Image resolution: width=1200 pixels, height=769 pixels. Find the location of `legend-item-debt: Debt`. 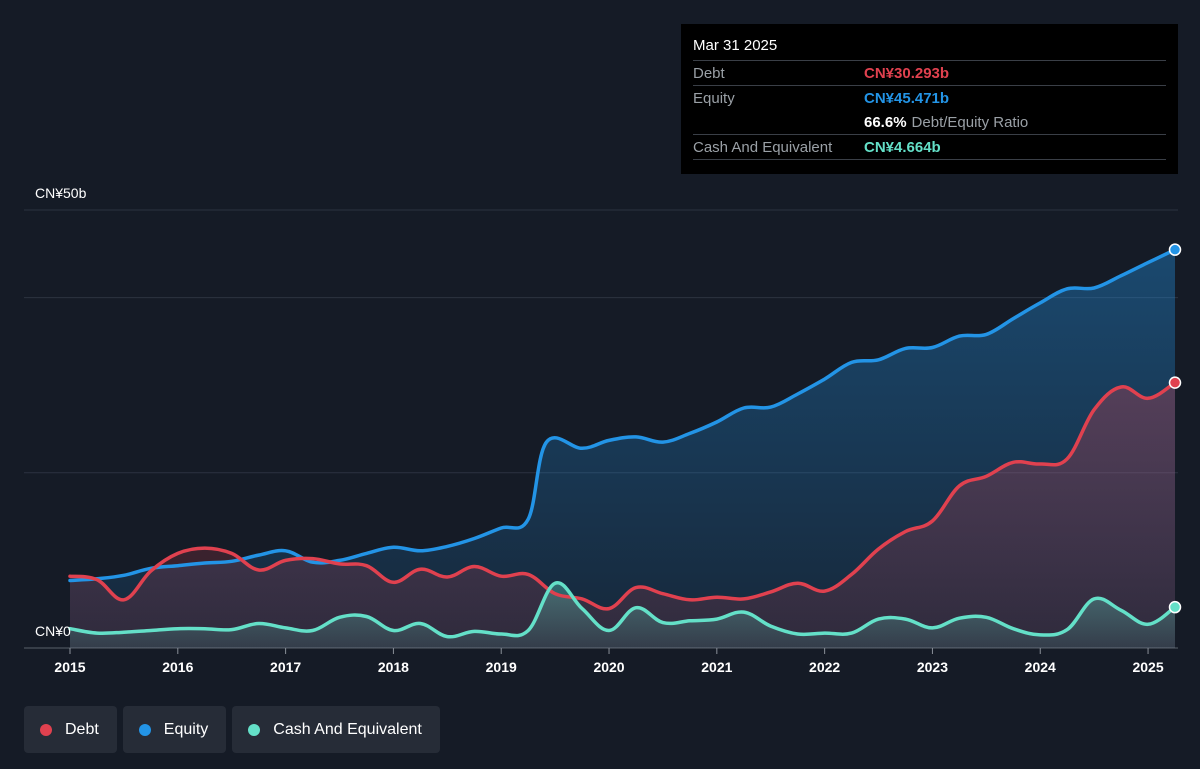

legend-item-debt: Debt is located at coordinates (70, 729).